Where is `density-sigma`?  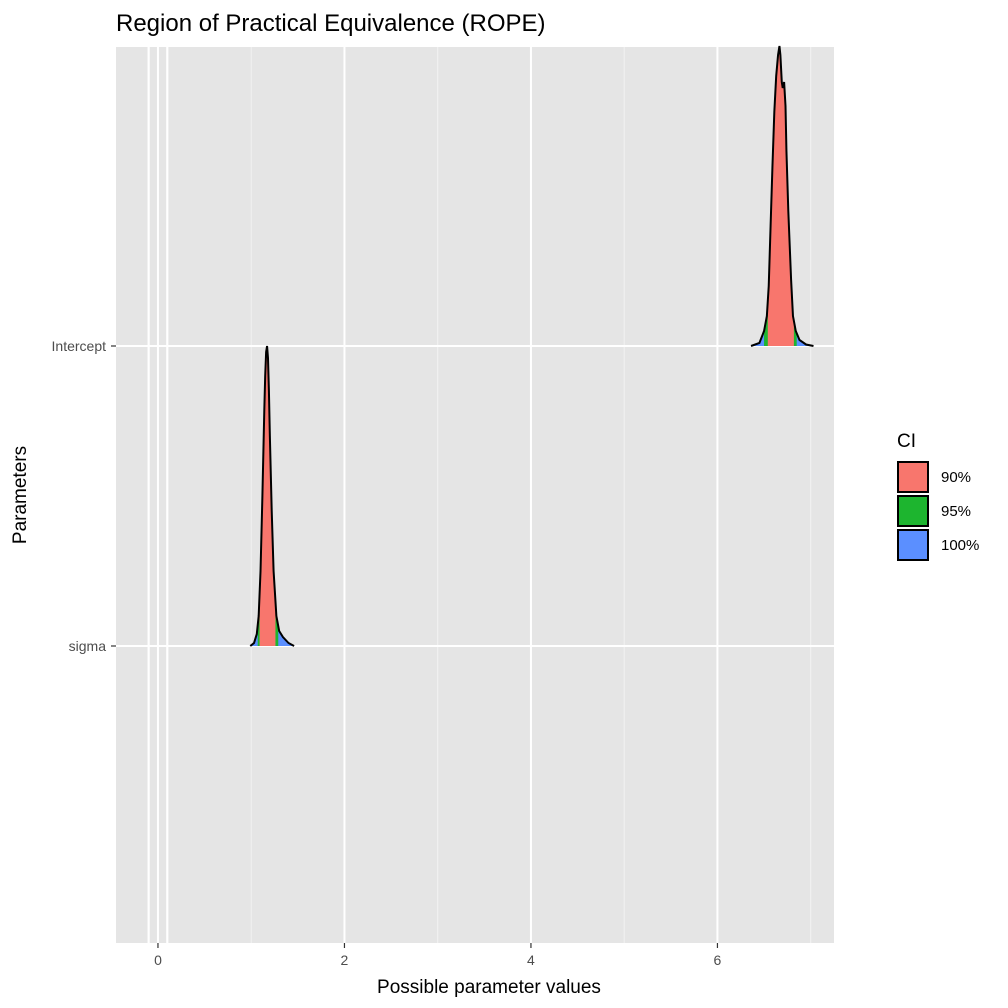 density-sigma is located at coordinates (272, 496).